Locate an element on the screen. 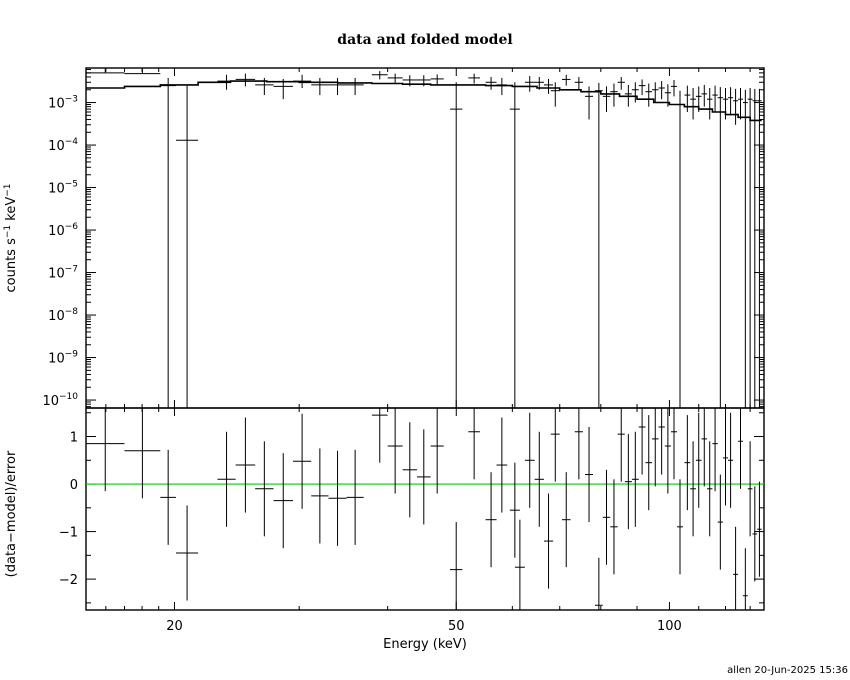 The image size is (850, 680). y-tick-label: 10⁻⁷ is located at coordinates (63, 273).